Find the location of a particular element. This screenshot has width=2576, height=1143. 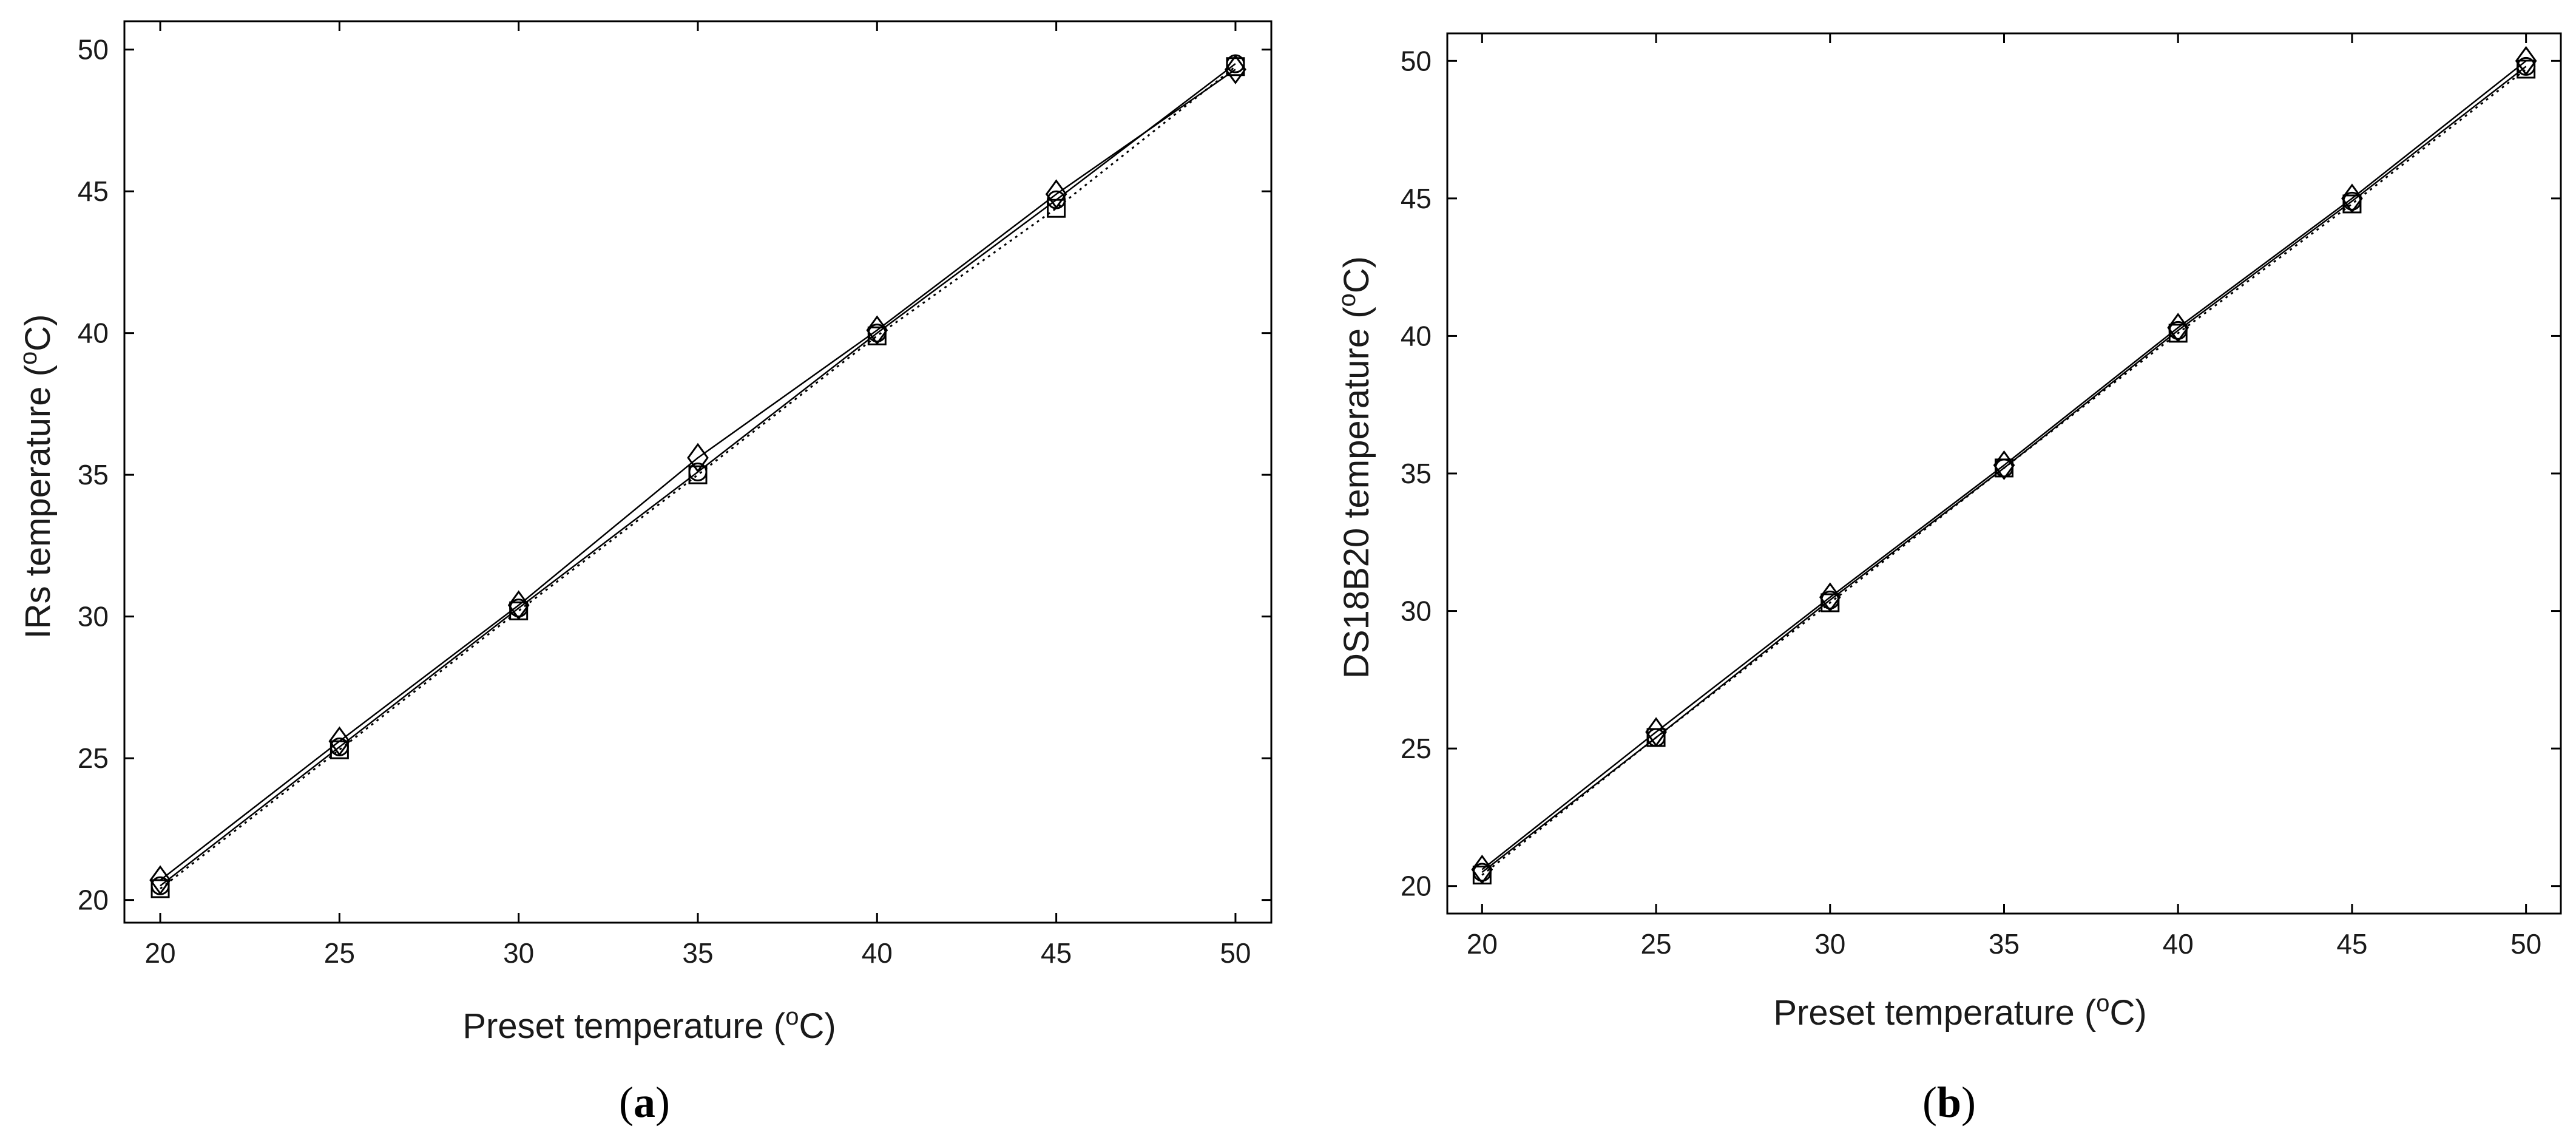

y-tick-label-a: 20 is located at coordinates (93, 900).